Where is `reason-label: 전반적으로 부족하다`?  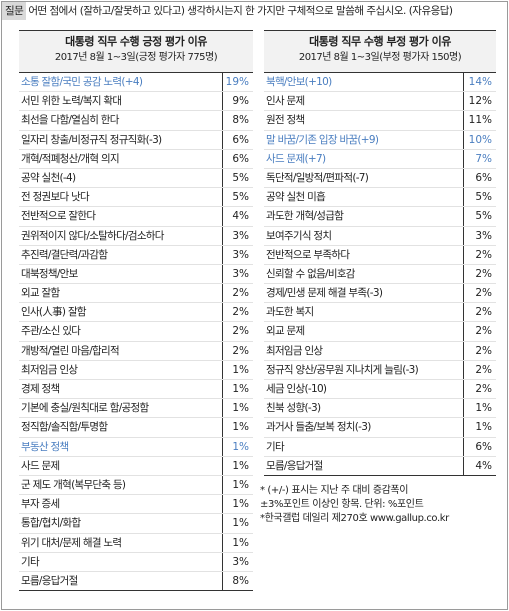
reason-label: 전반적으로 부족하다 is located at coordinates (308, 254).